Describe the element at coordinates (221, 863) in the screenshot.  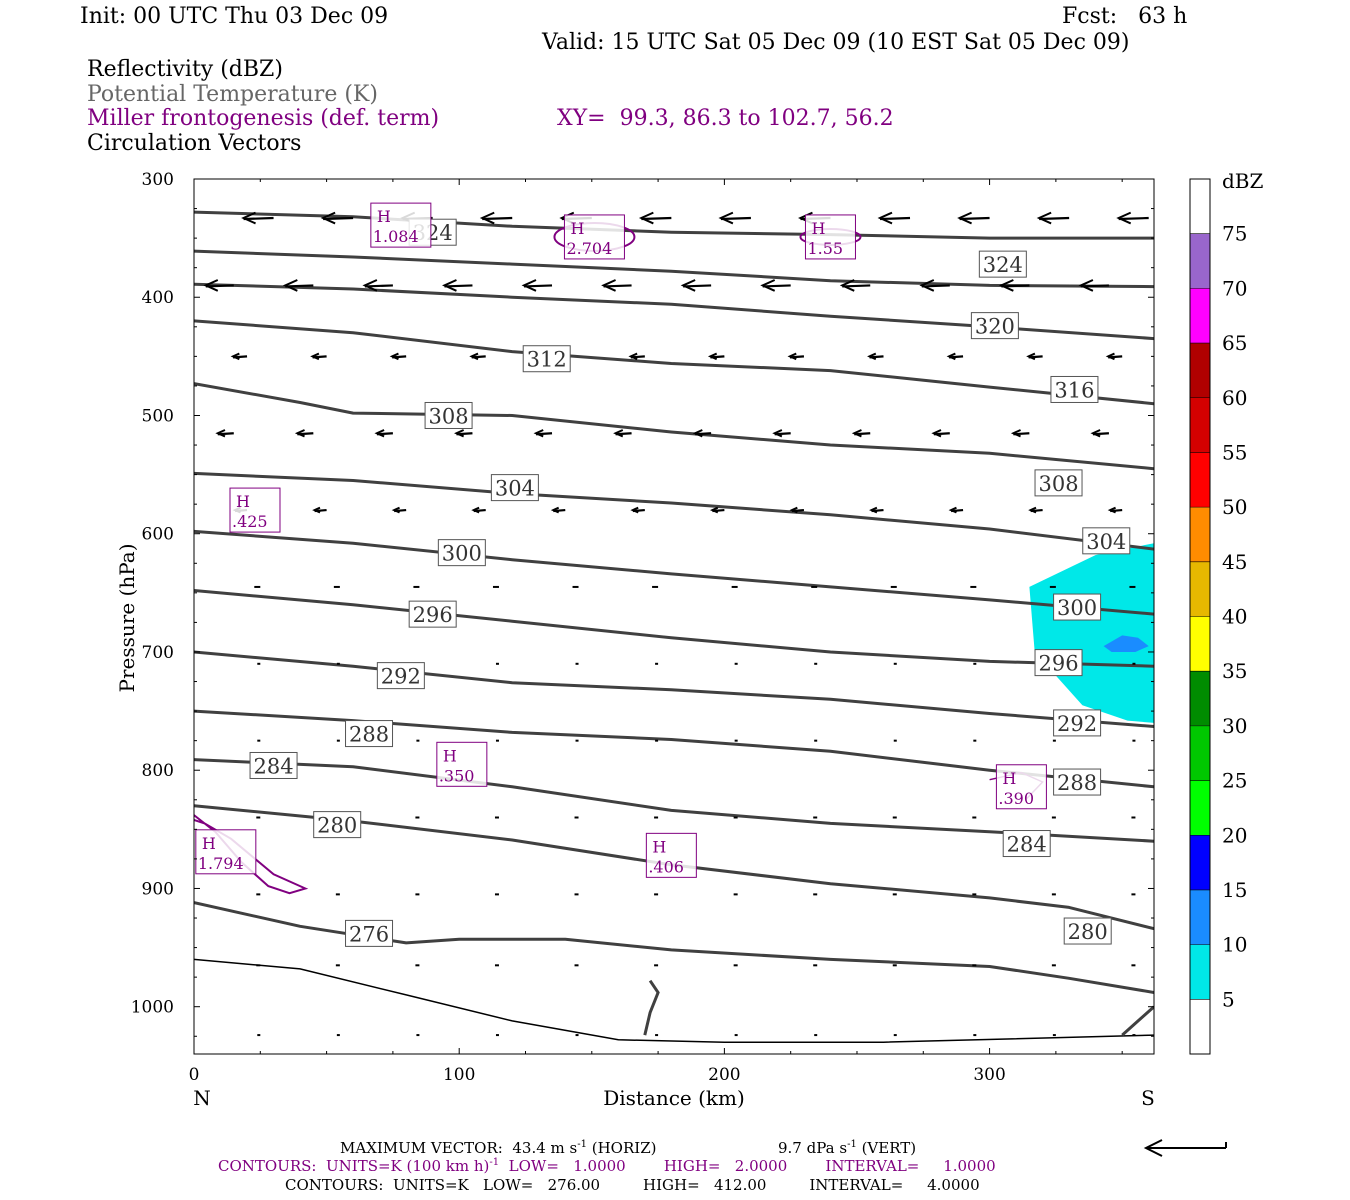
I see `fronto-label-value: 1.794` at that location.